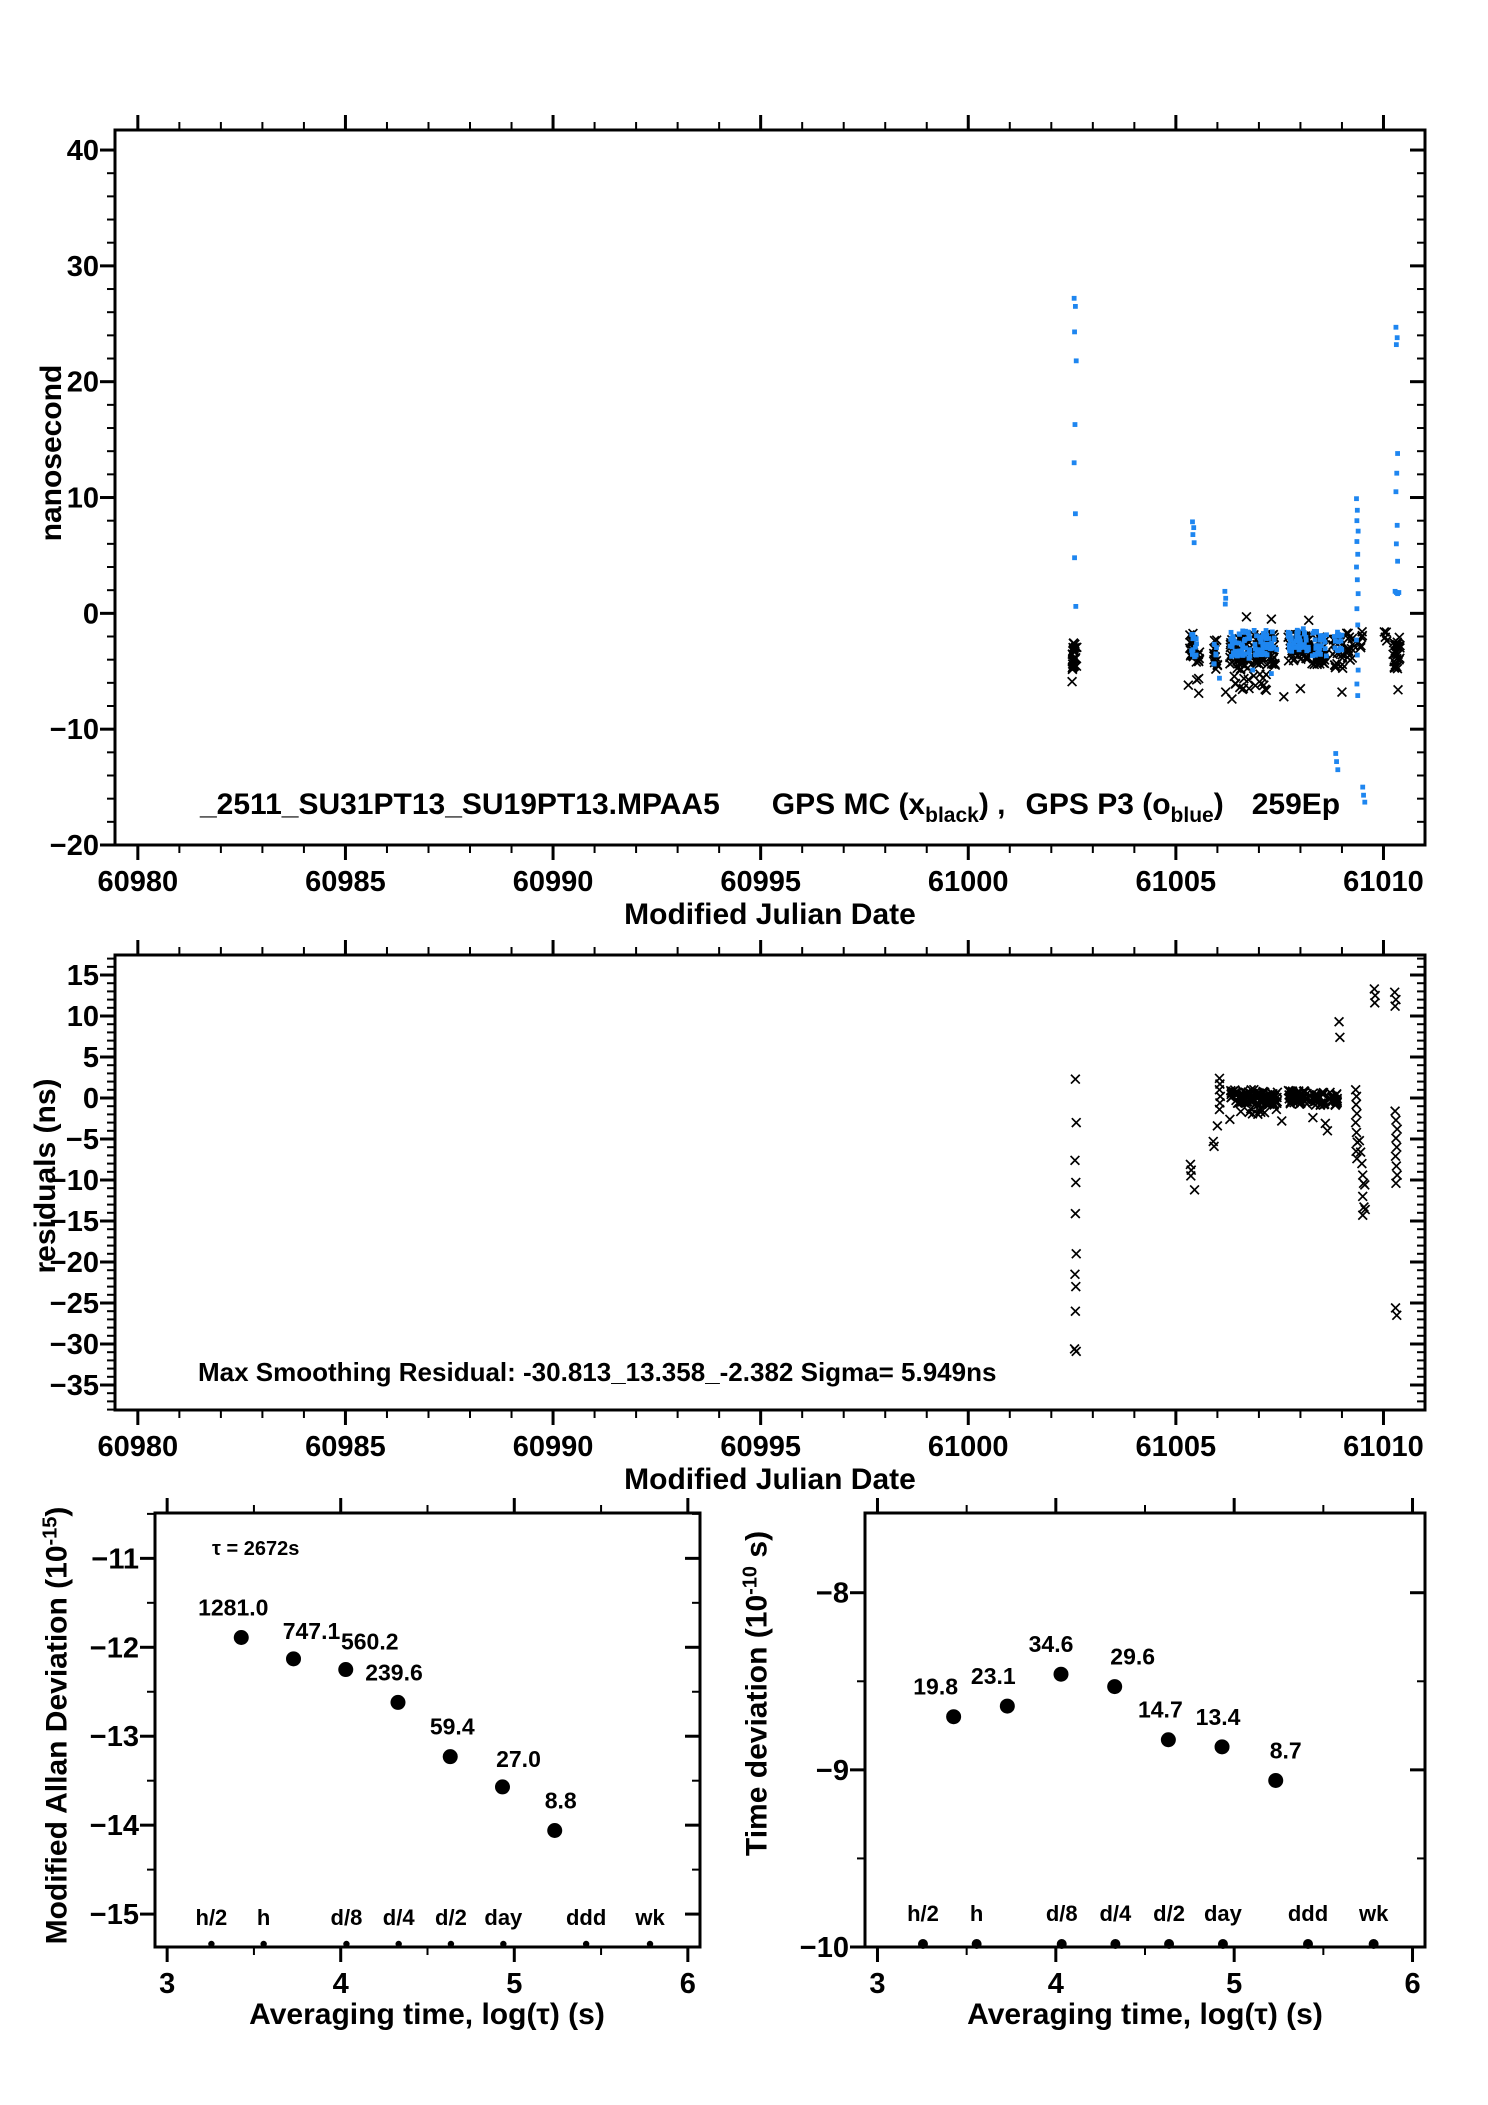 Image resolution: width=1488 pixels, height=2105 pixels. What do you see at coordinates (1132, 1657) in the screenshot?
I see `svg-text: 29.6` at bounding box center [1132, 1657].